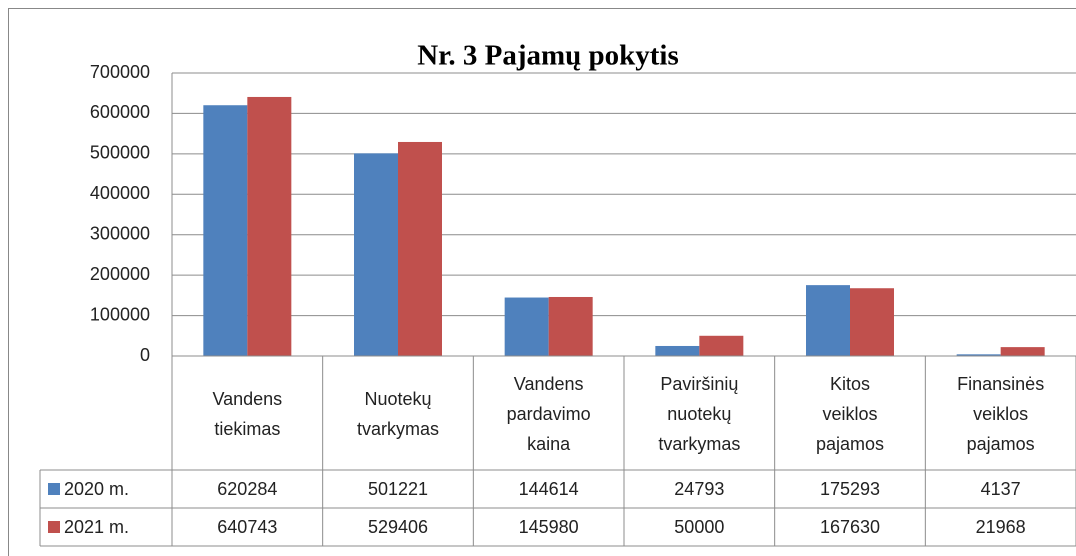 The width and height of the screenshot is (1076, 556). I want to click on legend-label: 2021 m., so click(96, 527).